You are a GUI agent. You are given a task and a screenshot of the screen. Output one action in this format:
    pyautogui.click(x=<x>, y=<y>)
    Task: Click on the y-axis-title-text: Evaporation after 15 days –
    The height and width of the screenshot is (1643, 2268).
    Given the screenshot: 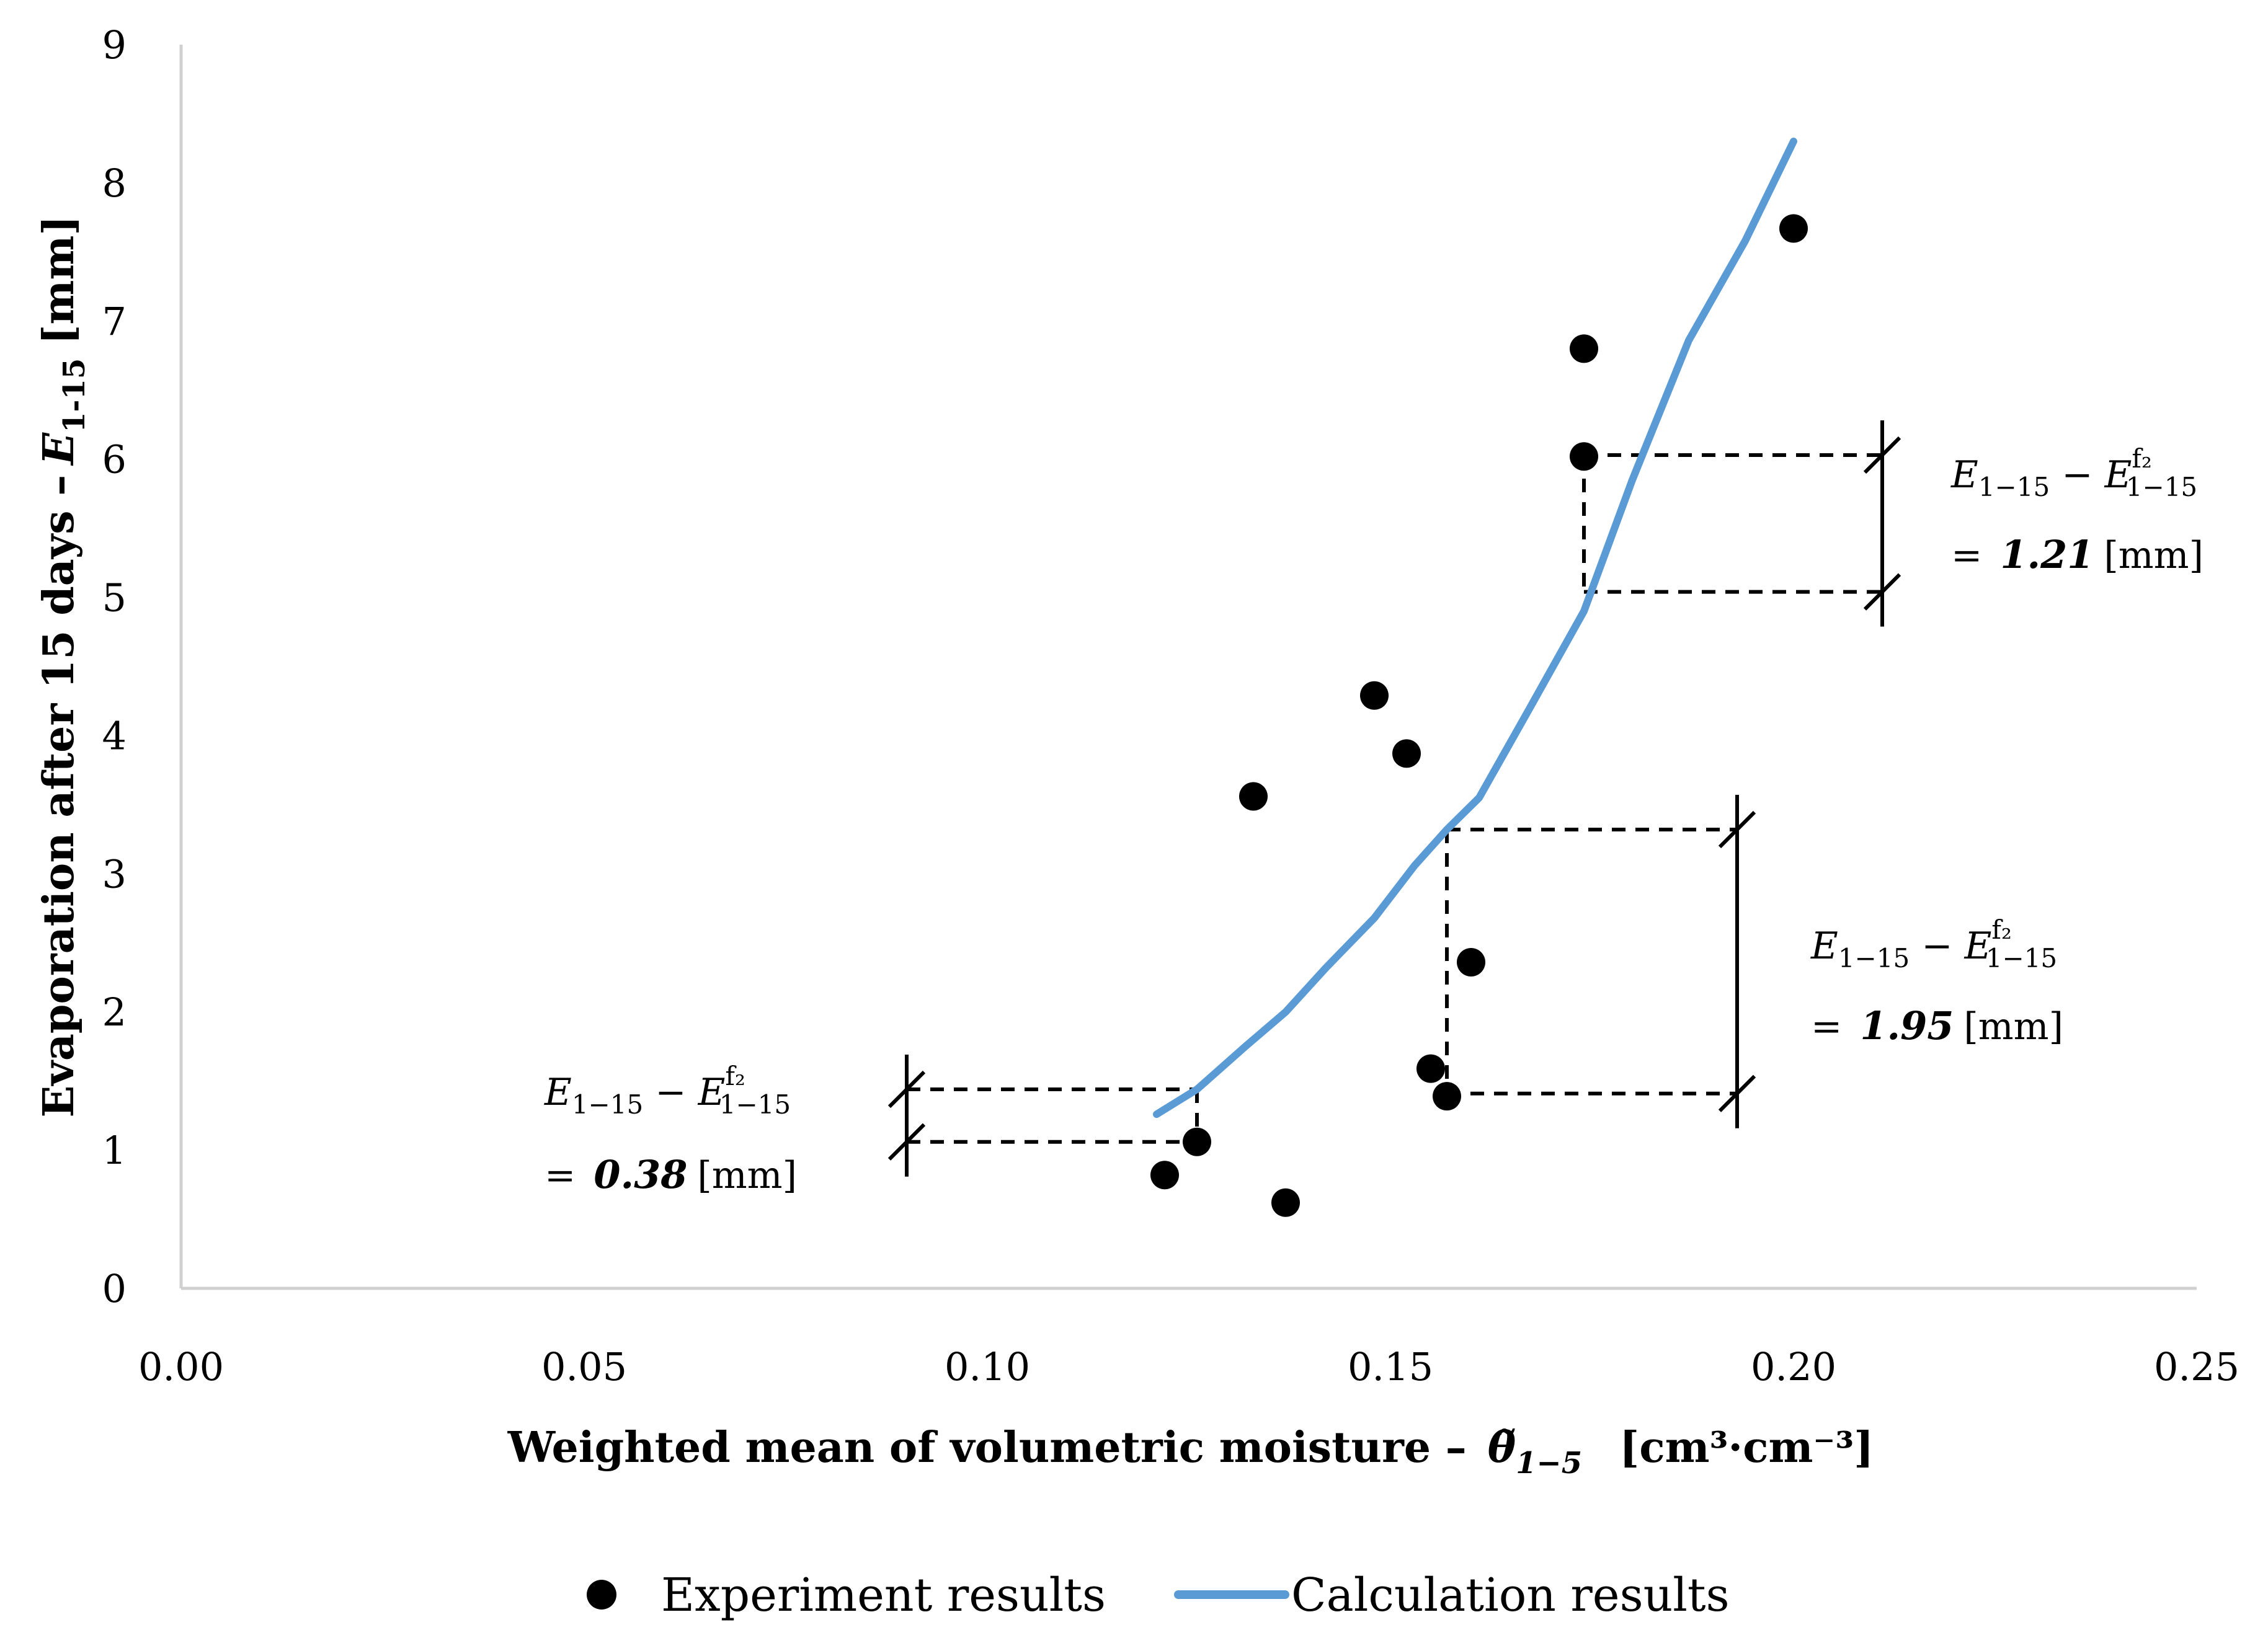 What is the action you would take?
    pyautogui.click(x=59, y=796)
    